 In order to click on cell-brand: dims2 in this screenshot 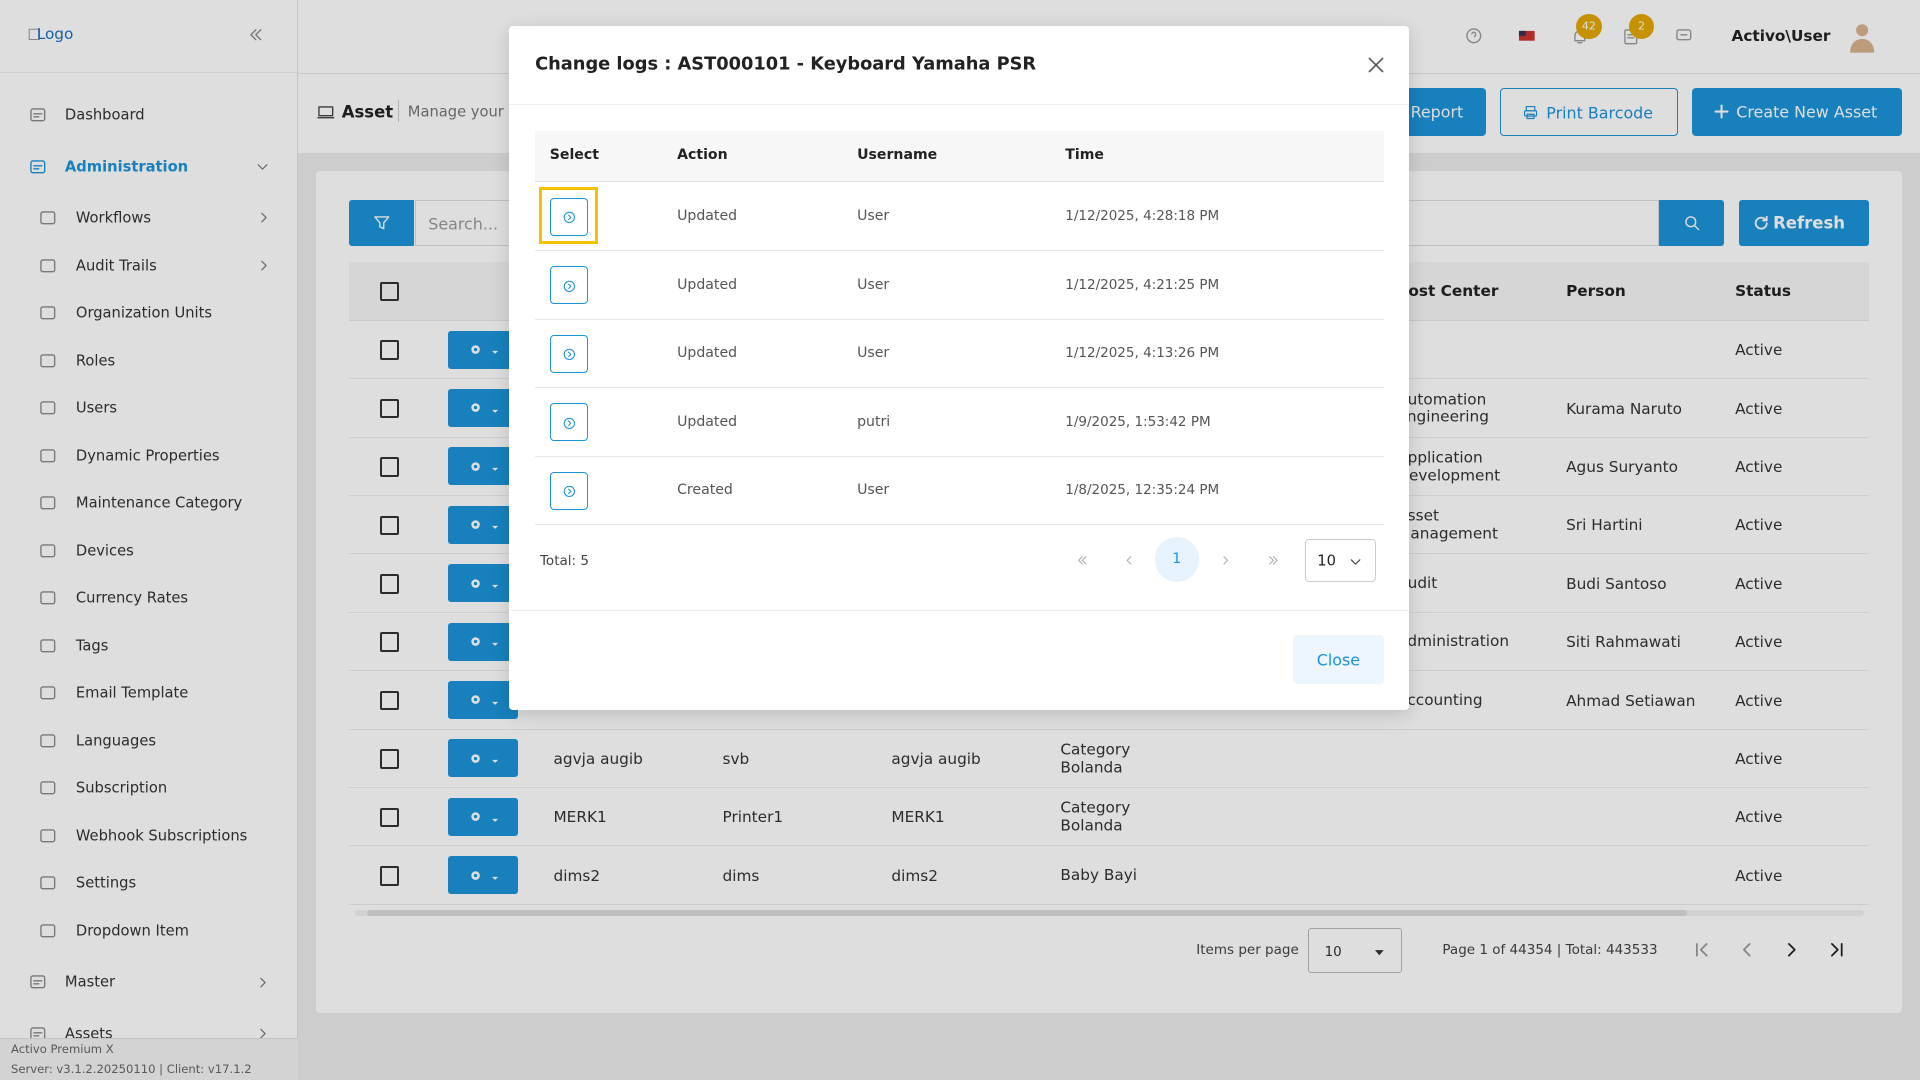, I will do `click(914, 875)`.